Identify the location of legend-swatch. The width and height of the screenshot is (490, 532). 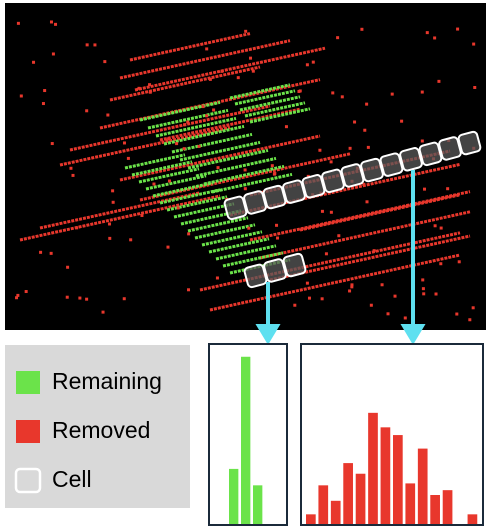
(28, 382).